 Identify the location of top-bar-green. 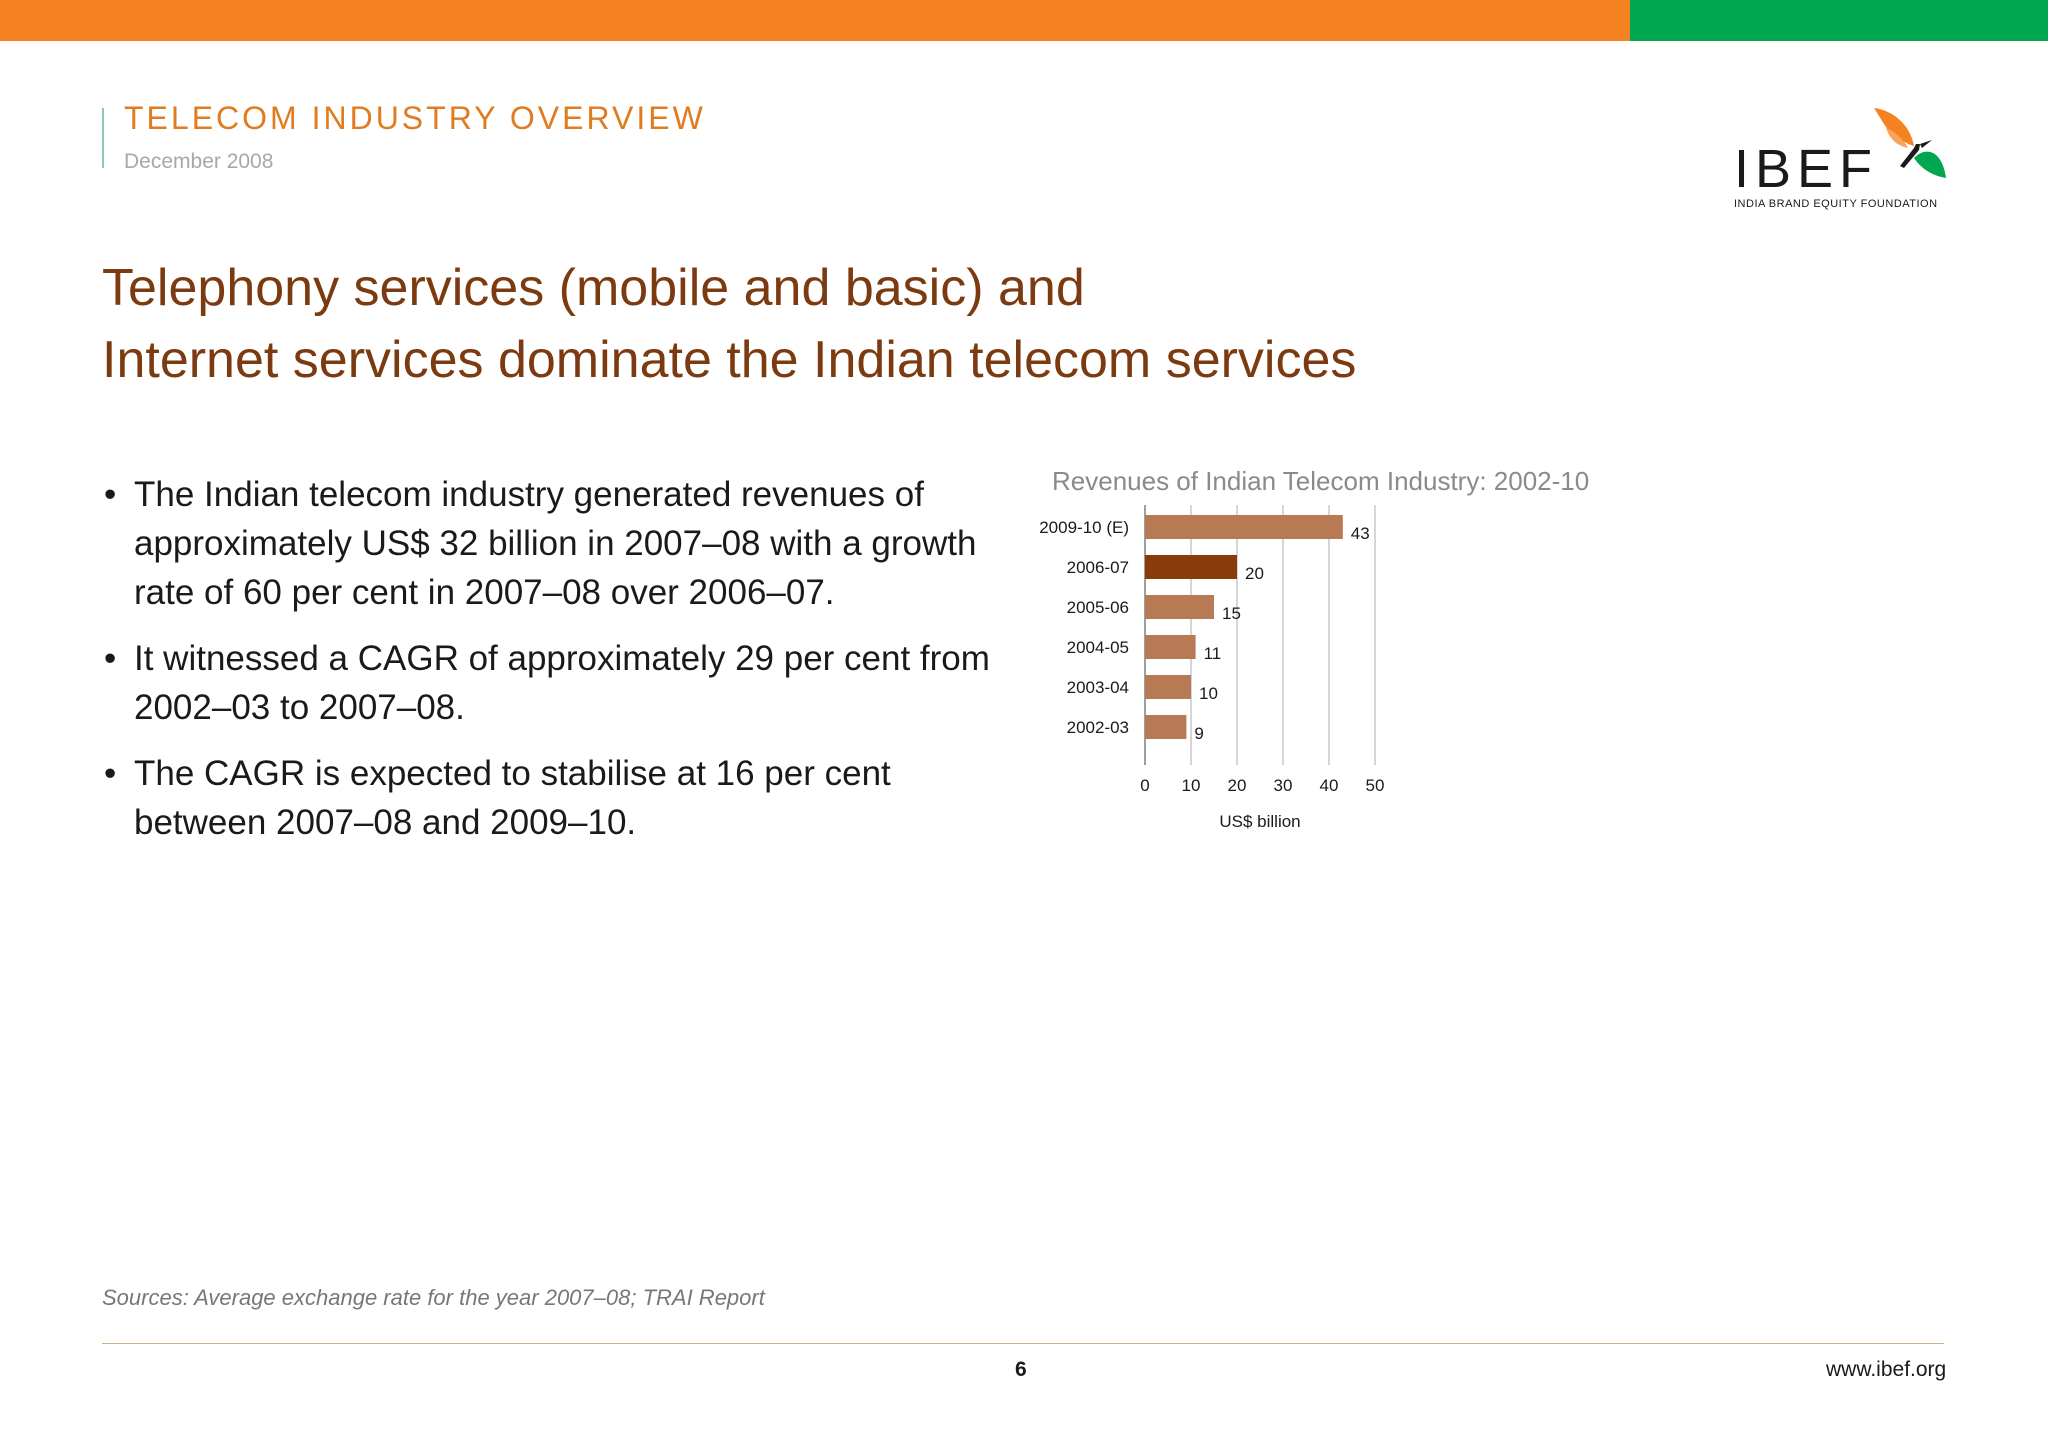
(1839, 20).